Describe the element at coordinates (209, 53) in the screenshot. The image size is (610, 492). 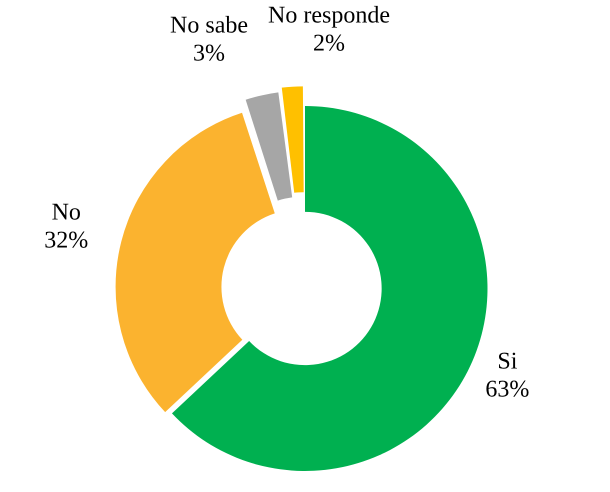
I see `data-label: 3%` at that location.